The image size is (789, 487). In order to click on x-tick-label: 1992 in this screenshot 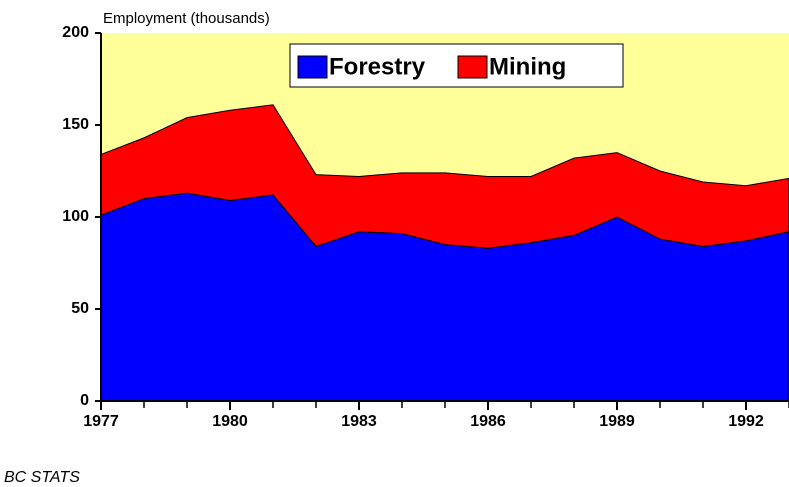, I will do `click(746, 421)`.